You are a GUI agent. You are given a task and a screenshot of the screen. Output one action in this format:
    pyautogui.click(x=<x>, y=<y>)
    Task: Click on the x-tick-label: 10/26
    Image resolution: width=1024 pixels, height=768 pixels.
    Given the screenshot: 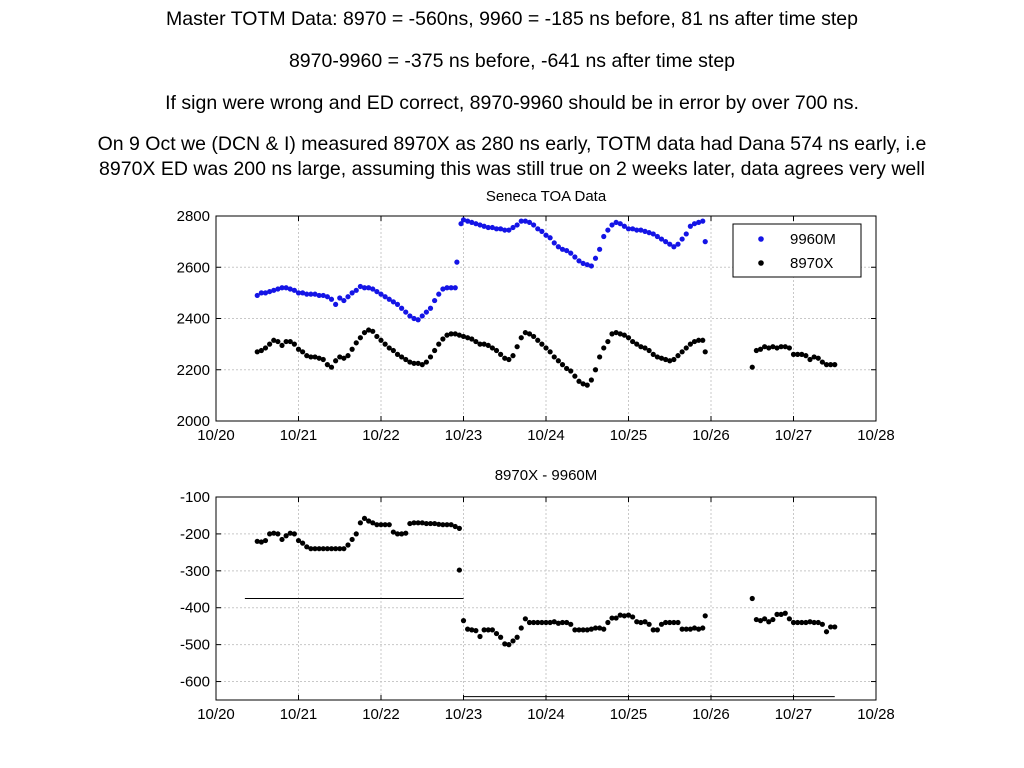 What is the action you would take?
    pyautogui.click(x=711, y=435)
    